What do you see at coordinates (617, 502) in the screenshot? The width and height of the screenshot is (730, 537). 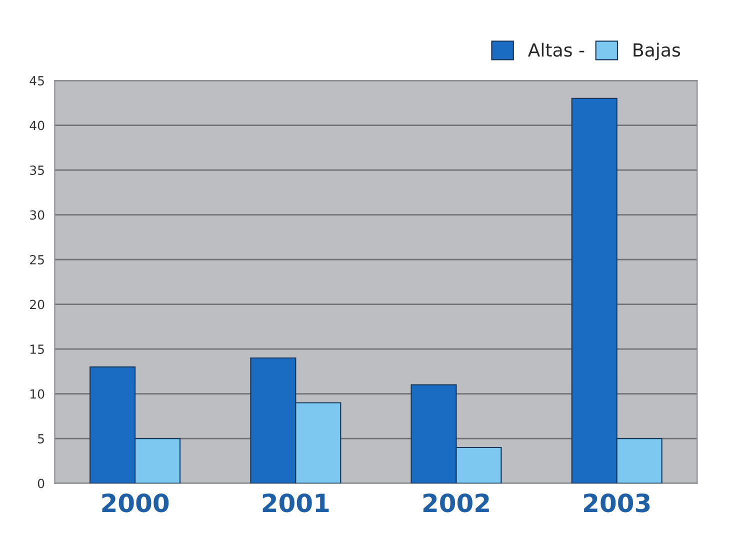 I see `x-tick-label: 2003` at bounding box center [617, 502].